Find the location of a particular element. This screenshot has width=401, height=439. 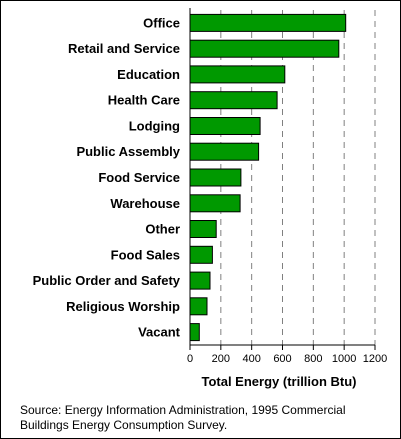

x-tick-label: 200 is located at coordinates (221, 359).